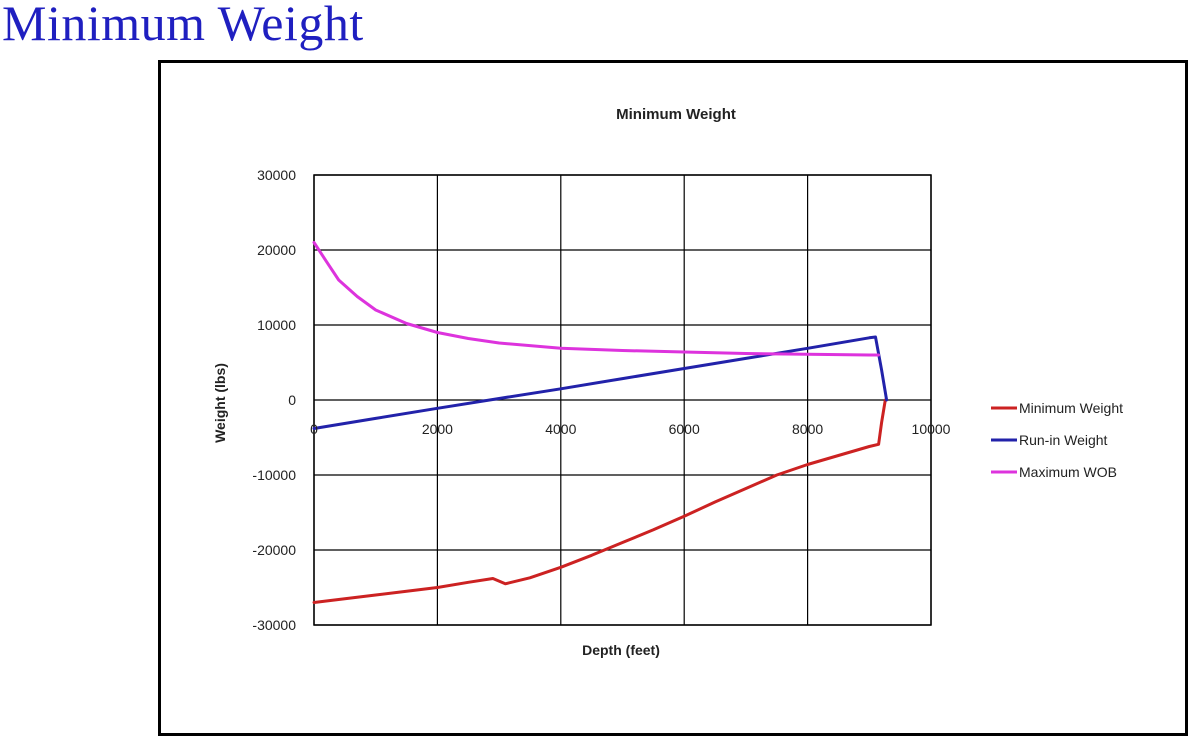  What do you see at coordinates (1068, 472) in the screenshot?
I see `legend-label: Maximum WOB` at bounding box center [1068, 472].